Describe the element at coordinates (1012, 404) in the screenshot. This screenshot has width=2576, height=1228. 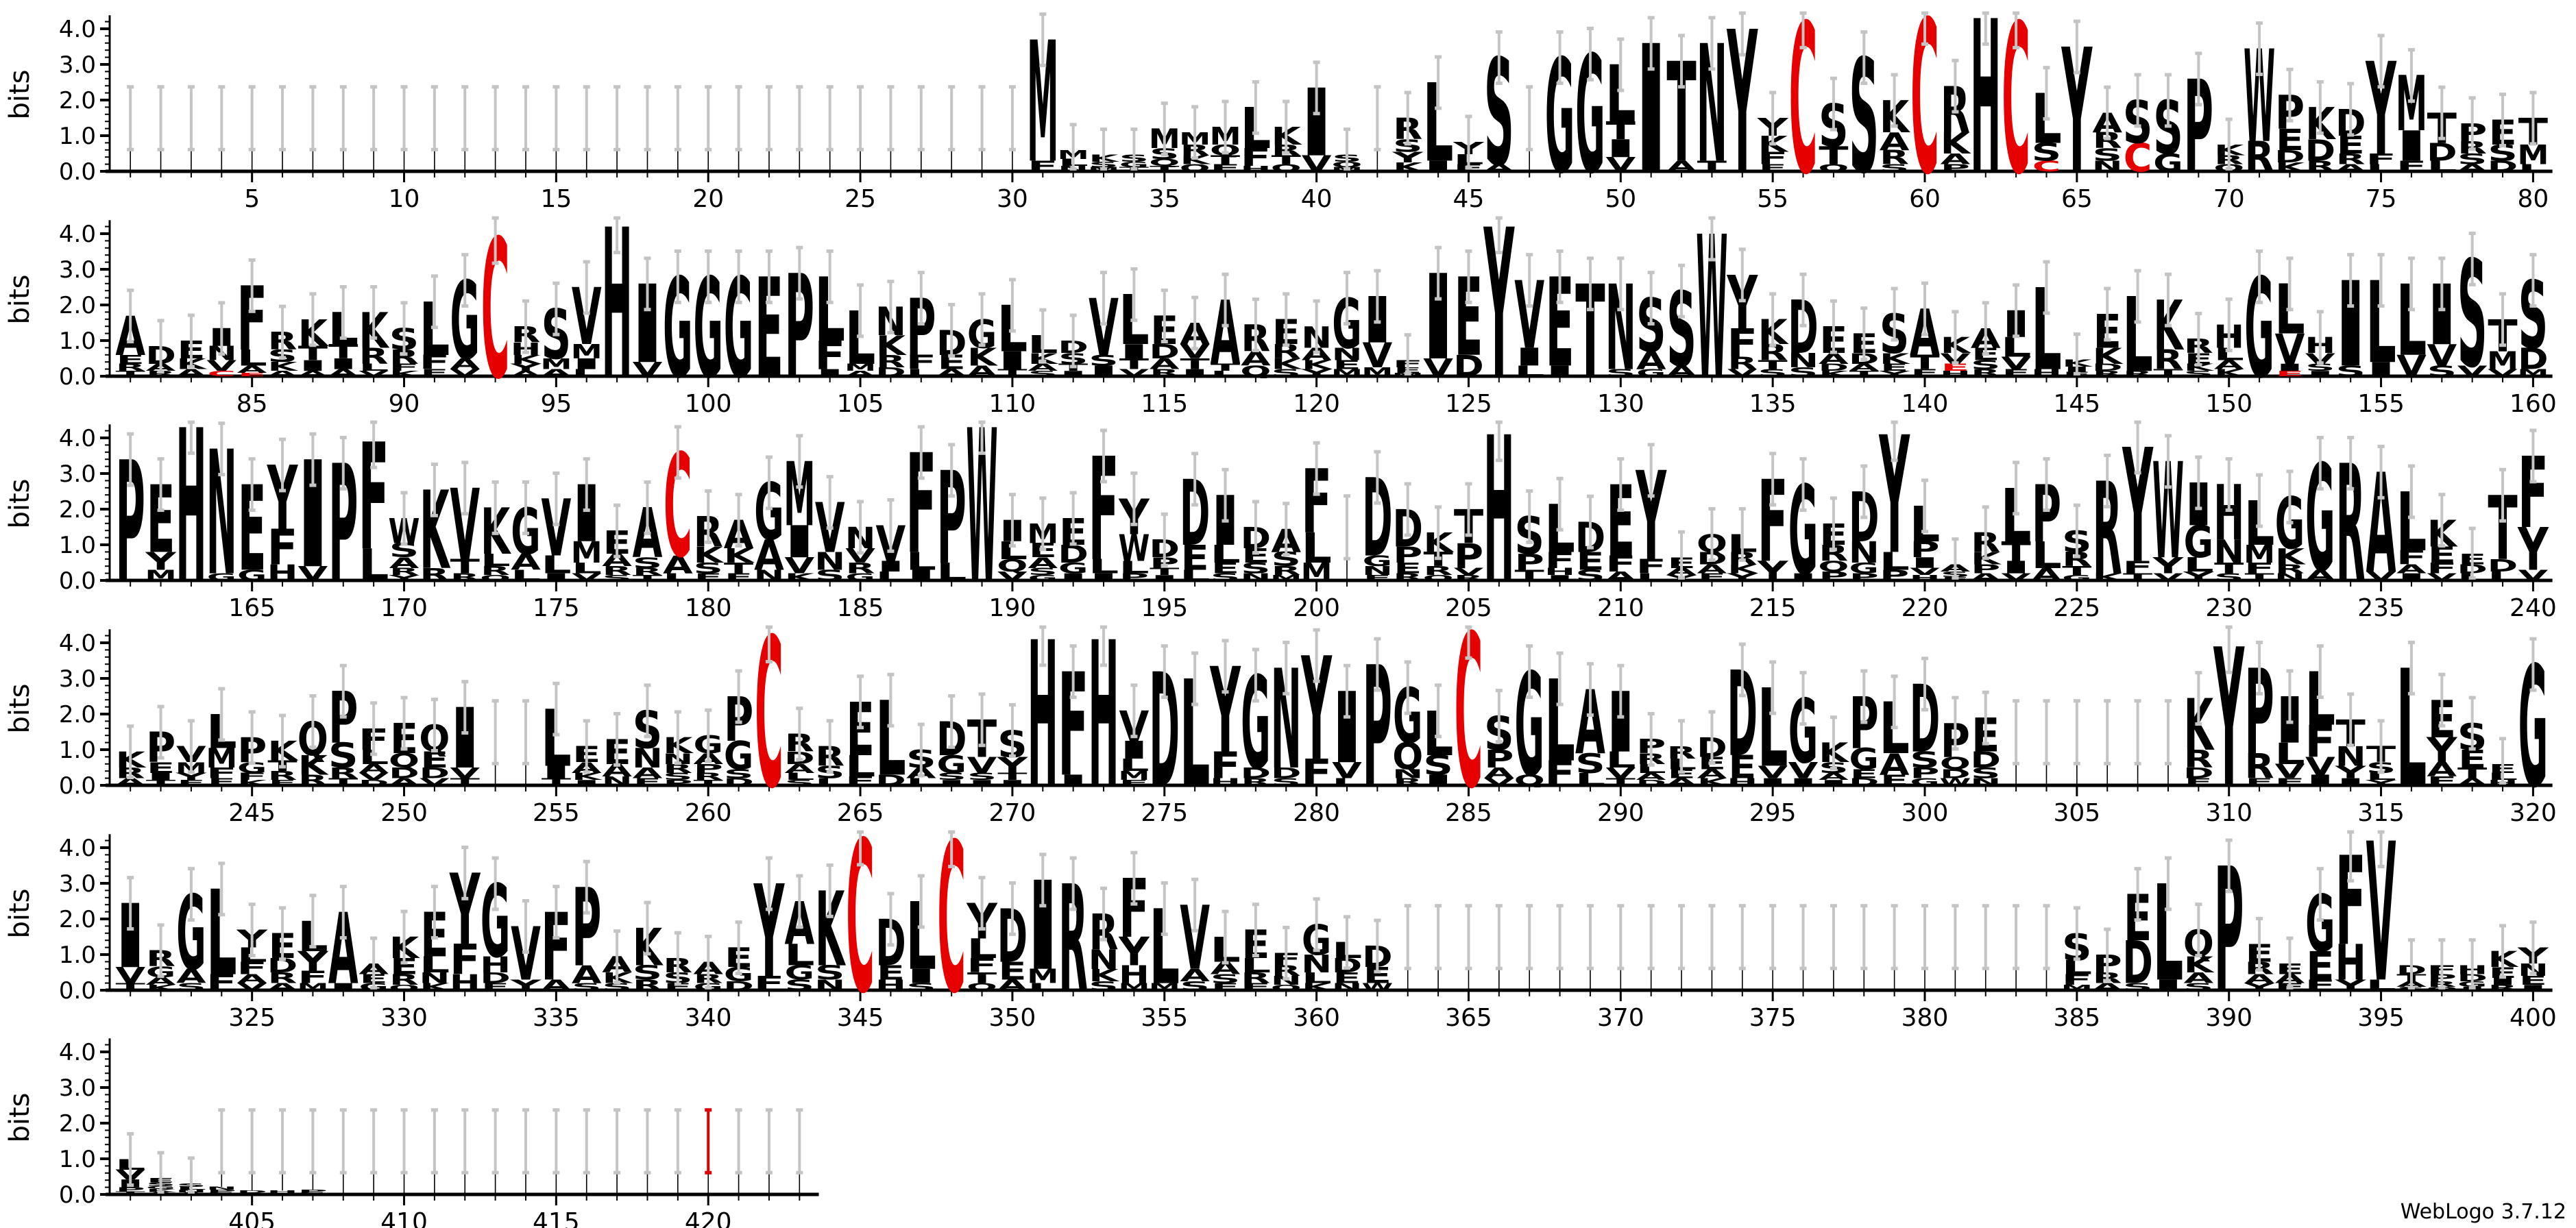
I see `x-tick-label: 110` at that location.